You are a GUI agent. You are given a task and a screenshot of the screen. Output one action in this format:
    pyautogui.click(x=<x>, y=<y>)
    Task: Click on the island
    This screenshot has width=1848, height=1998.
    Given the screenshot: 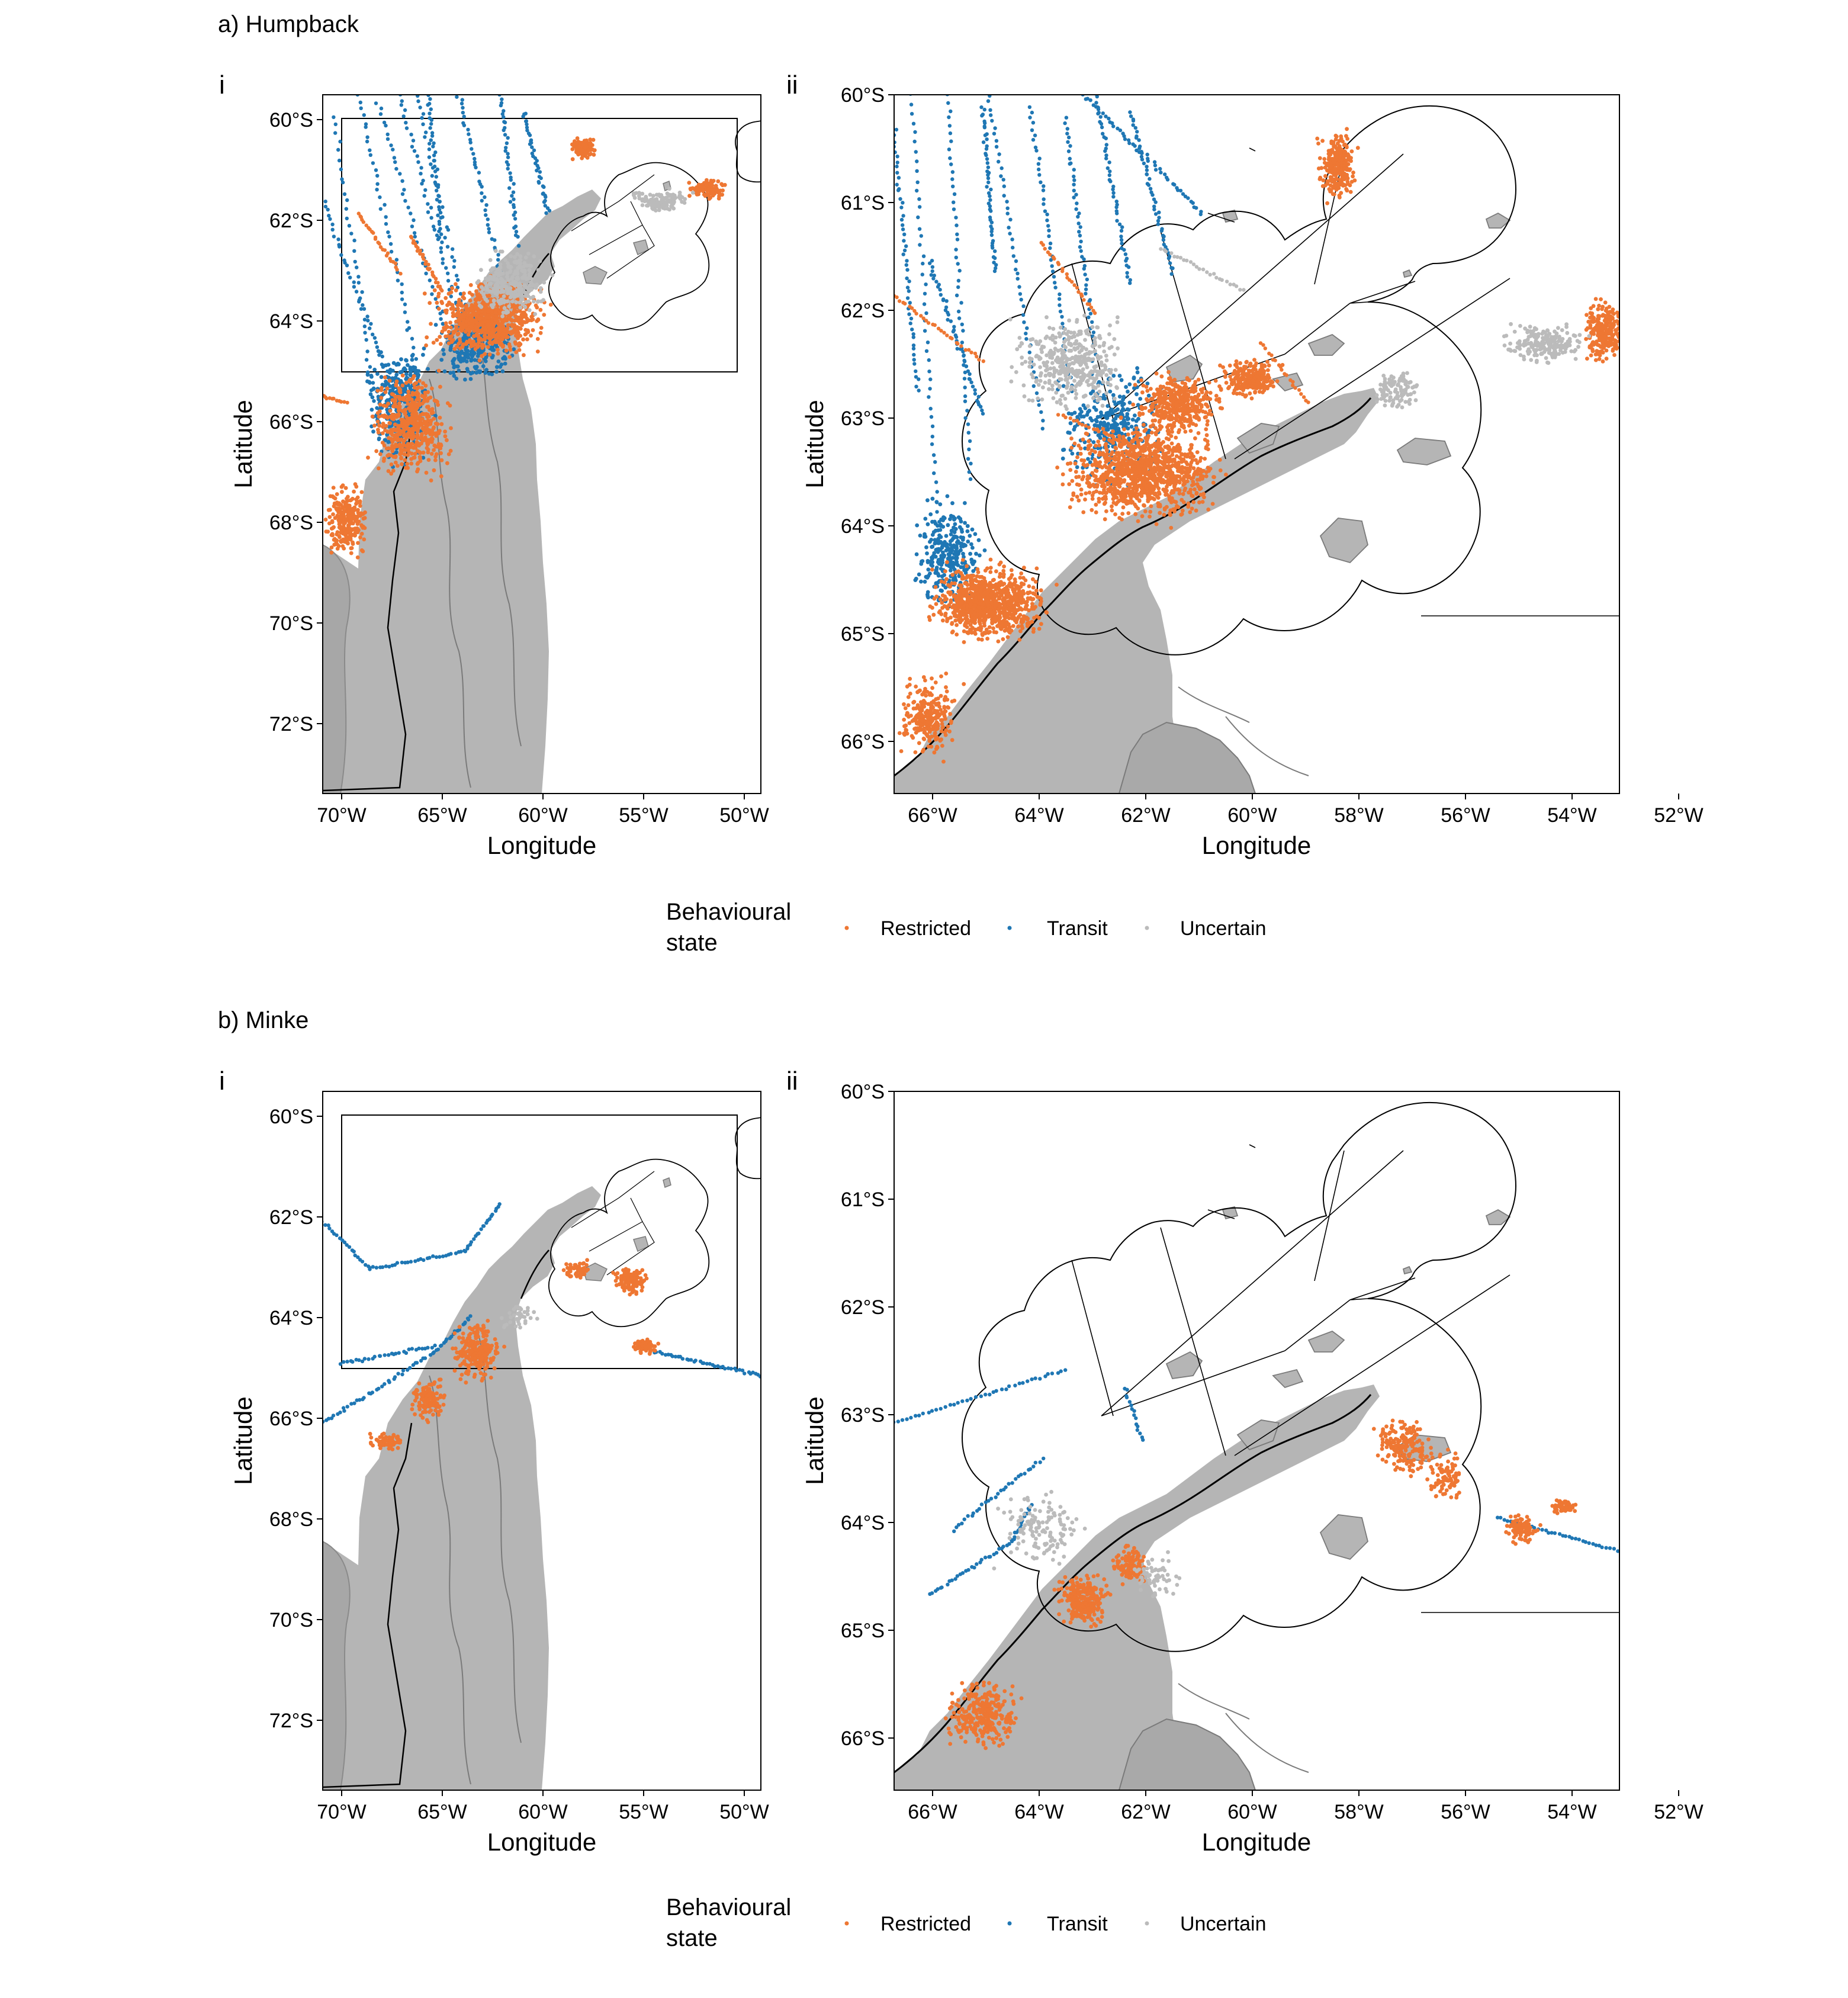 What is the action you would take?
    pyautogui.click(x=1498, y=220)
    